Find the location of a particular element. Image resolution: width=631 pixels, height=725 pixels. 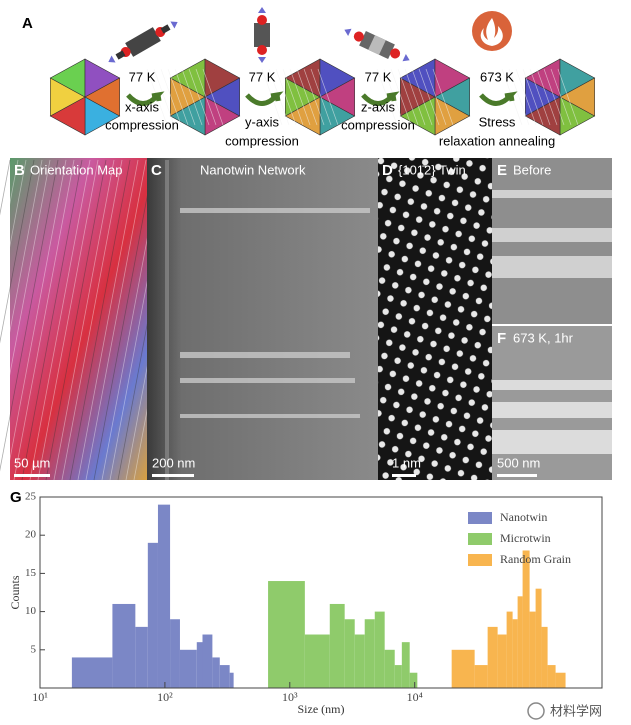

watermark-text: 材料学网 is located at coordinates (576, 710).